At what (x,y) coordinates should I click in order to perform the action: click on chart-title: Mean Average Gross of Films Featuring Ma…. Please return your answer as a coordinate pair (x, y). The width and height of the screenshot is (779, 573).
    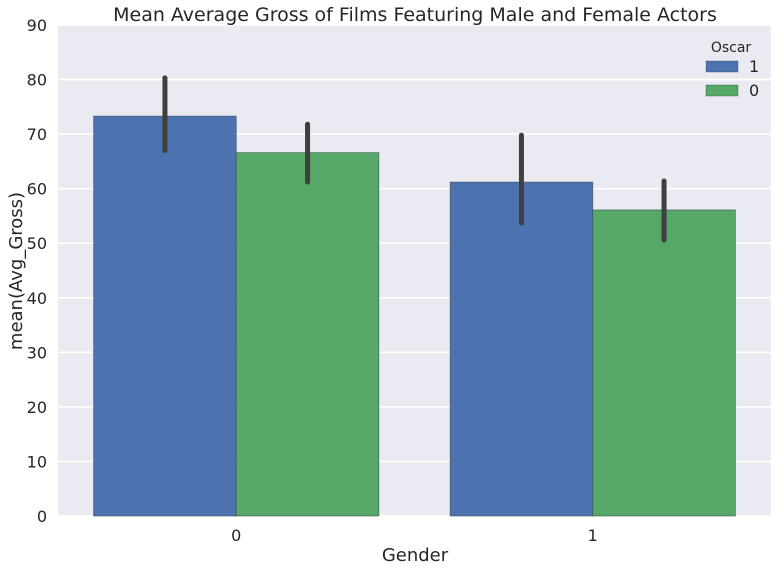
    Looking at the image, I should click on (415, 15).